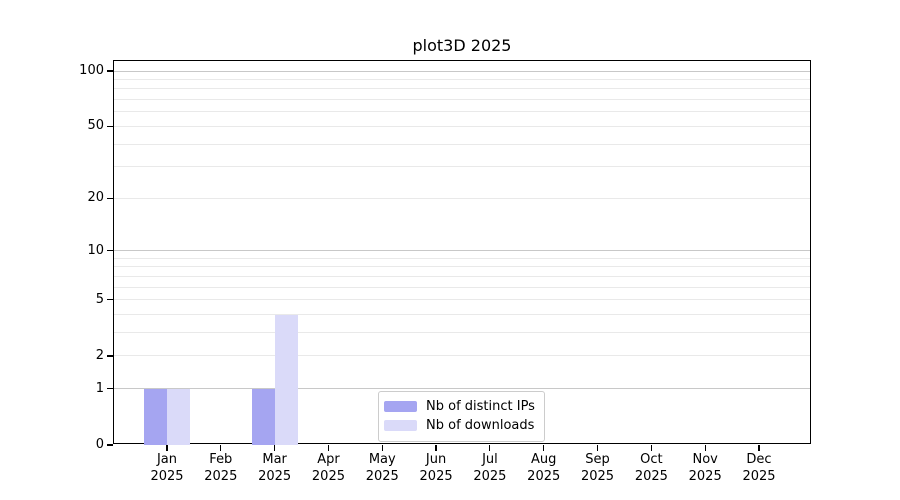 The image size is (900, 500). What do you see at coordinates (221, 468) in the screenshot?
I see `x-tick-label: Feb 2025` at bounding box center [221, 468].